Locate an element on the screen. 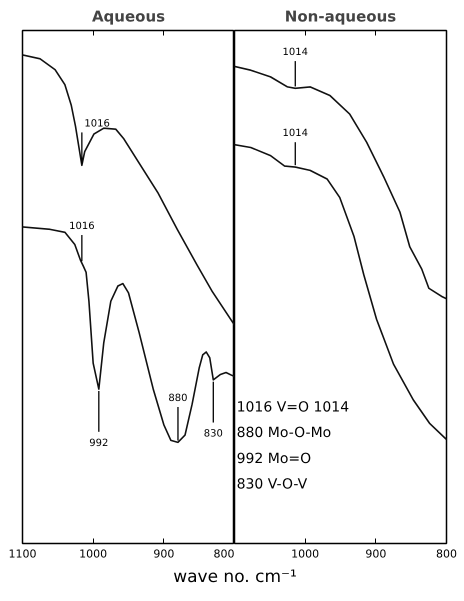  annotation: 992 is located at coordinates (98, 443).